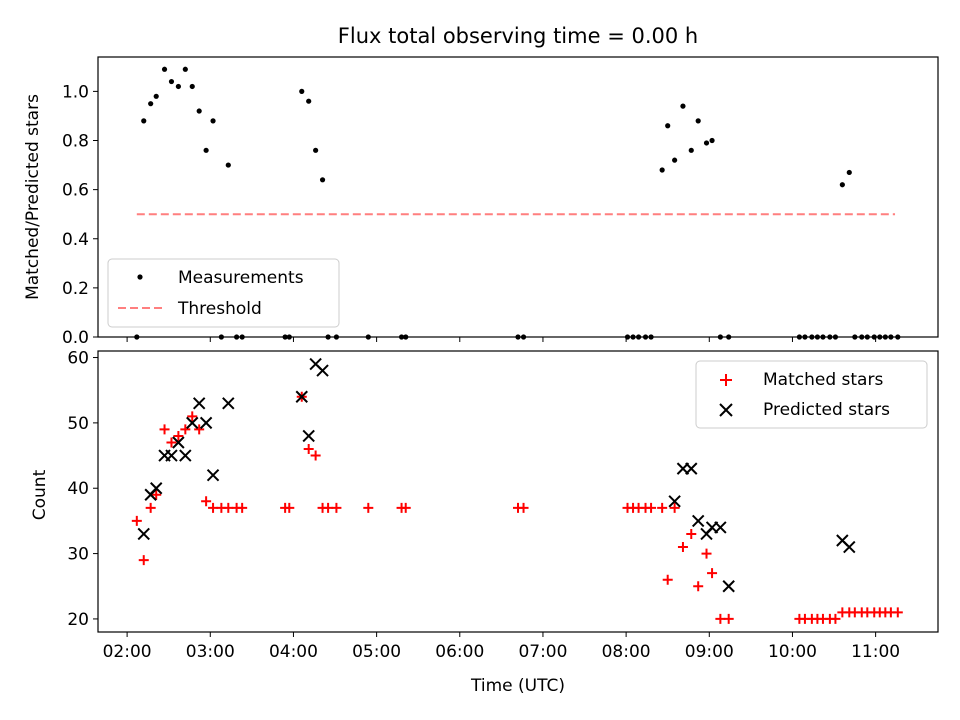 The width and height of the screenshot is (960, 720). I want to click on y-tick-label: 0.0, so click(75, 338).